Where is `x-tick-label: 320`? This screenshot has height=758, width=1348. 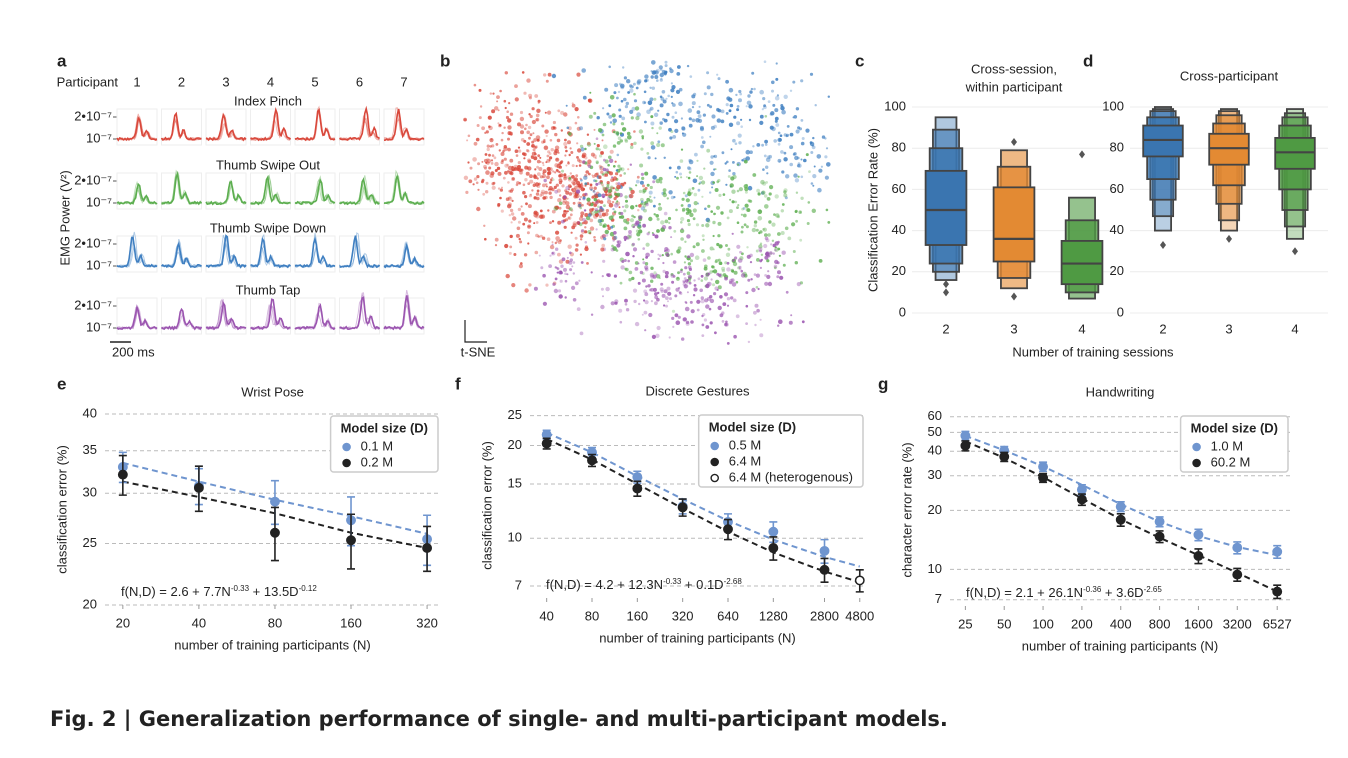
x-tick-label: 320 is located at coordinates (683, 615).